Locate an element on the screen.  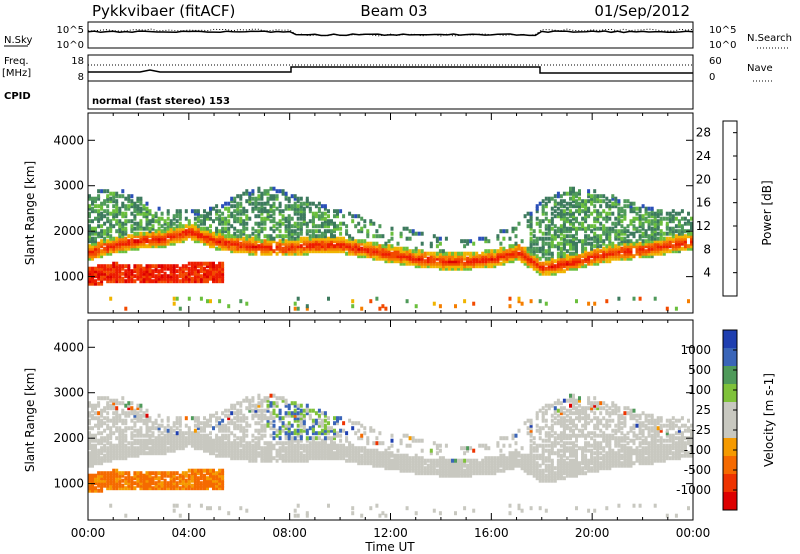
y-tick-label: 2000 is located at coordinates (68, 231).